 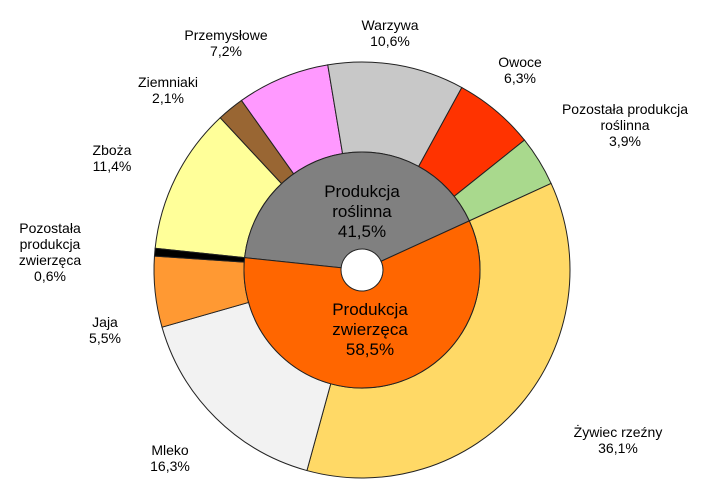 What do you see at coordinates (390, 41) in the screenshot?
I see `value-label: 10,6%` at bounding box center [390, 41].